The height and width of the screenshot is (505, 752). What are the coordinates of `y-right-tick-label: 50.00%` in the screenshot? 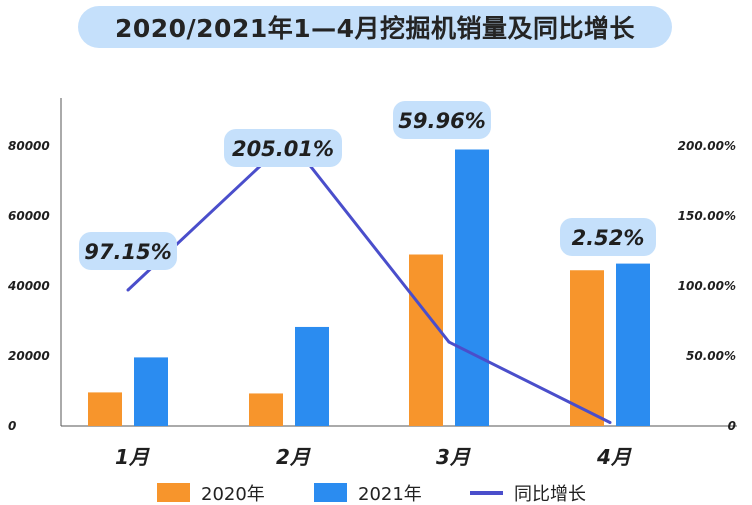 It's located at (711, 356).